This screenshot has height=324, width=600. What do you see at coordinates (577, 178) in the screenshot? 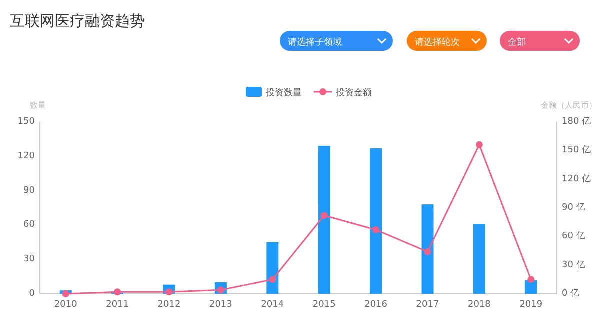
I see `y2-tick-label: 120 亿` at bounding box center [577, 178].